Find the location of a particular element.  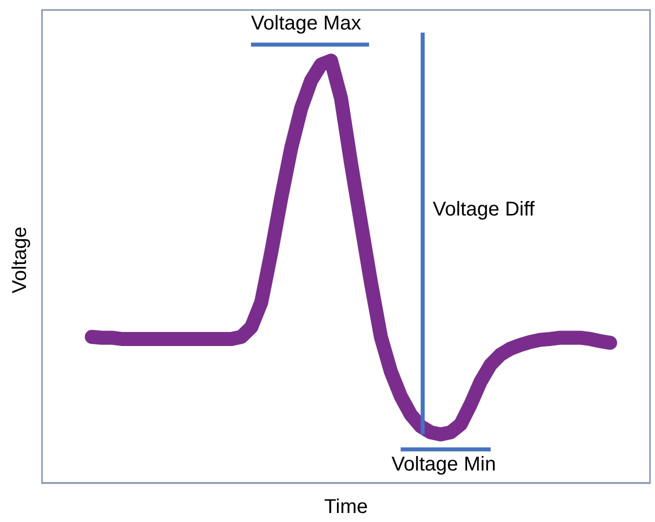

x-axis-title: Time is located at coordinates (346, 507).